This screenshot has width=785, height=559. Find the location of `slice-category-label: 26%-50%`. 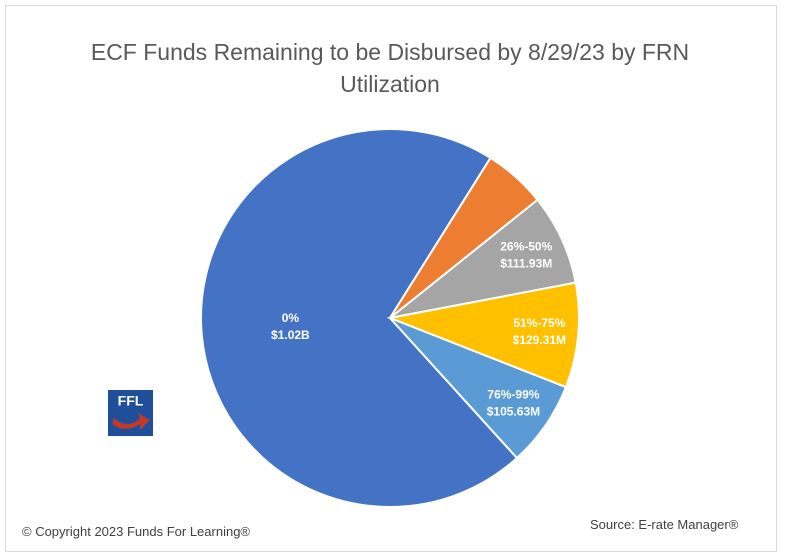

slice-category-label: 26%-50% is located at coordinates (526, 246).